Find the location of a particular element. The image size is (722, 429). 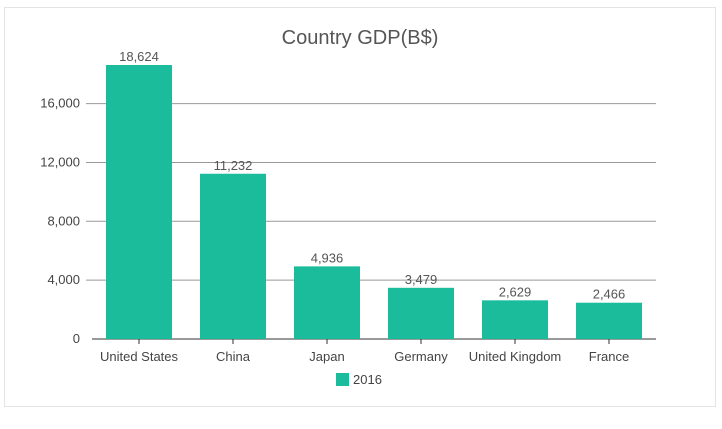

y-tick-label: 0 is located at coordinates (76, 338).